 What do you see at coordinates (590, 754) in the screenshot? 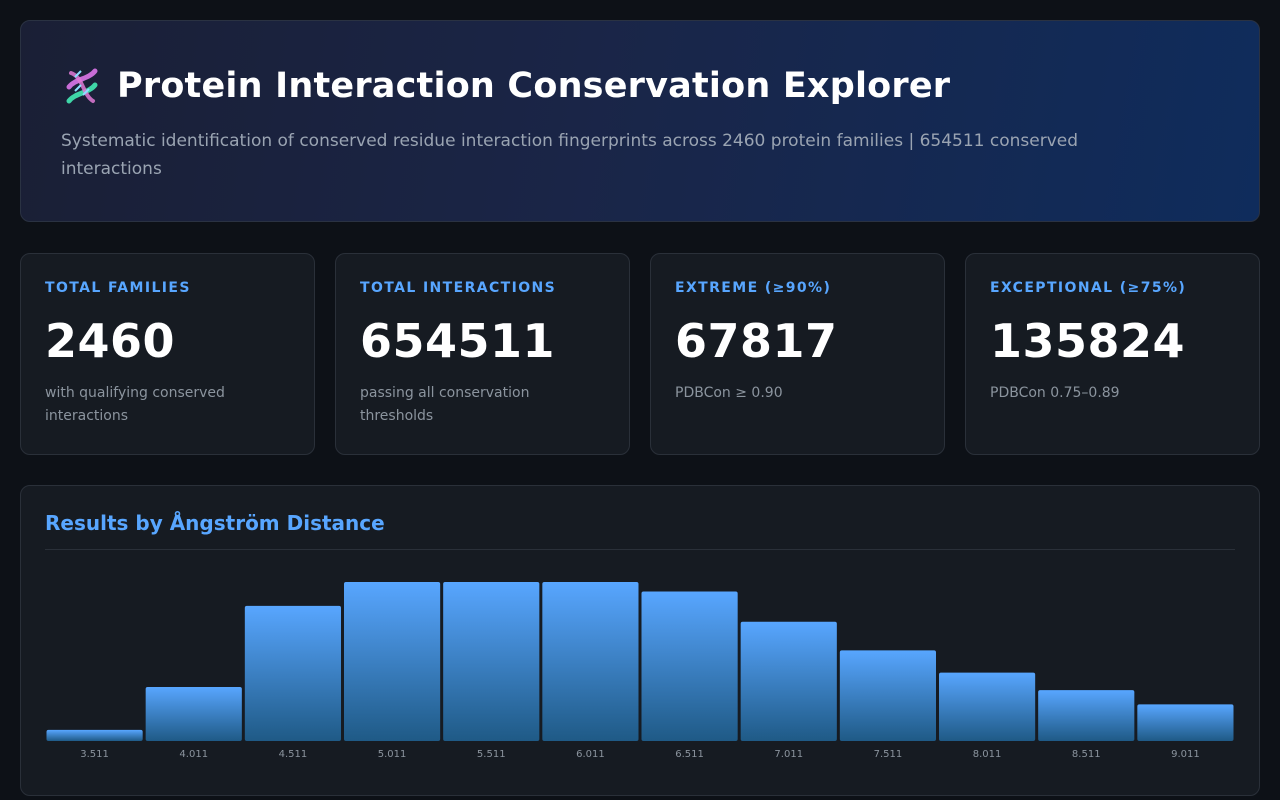
I see `x-tick-label: 6.011` at bounding box center [590, 754].